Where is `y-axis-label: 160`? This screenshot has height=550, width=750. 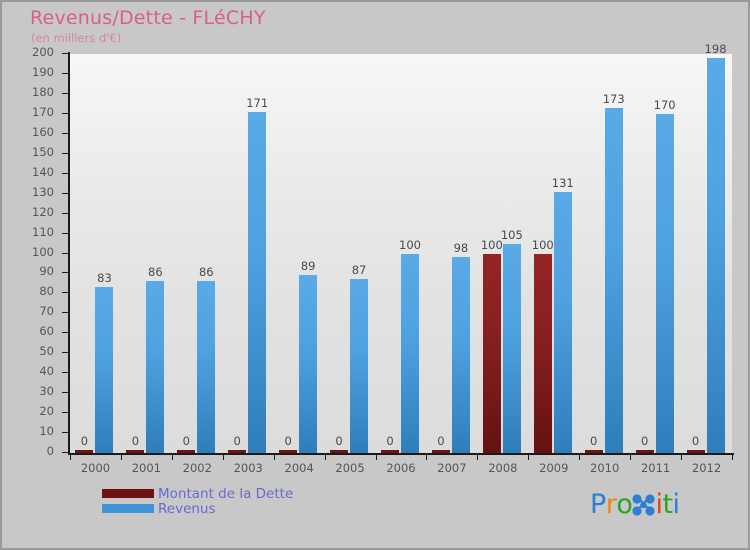 y-axis-label: 160 is located at coordinates (43, 131).